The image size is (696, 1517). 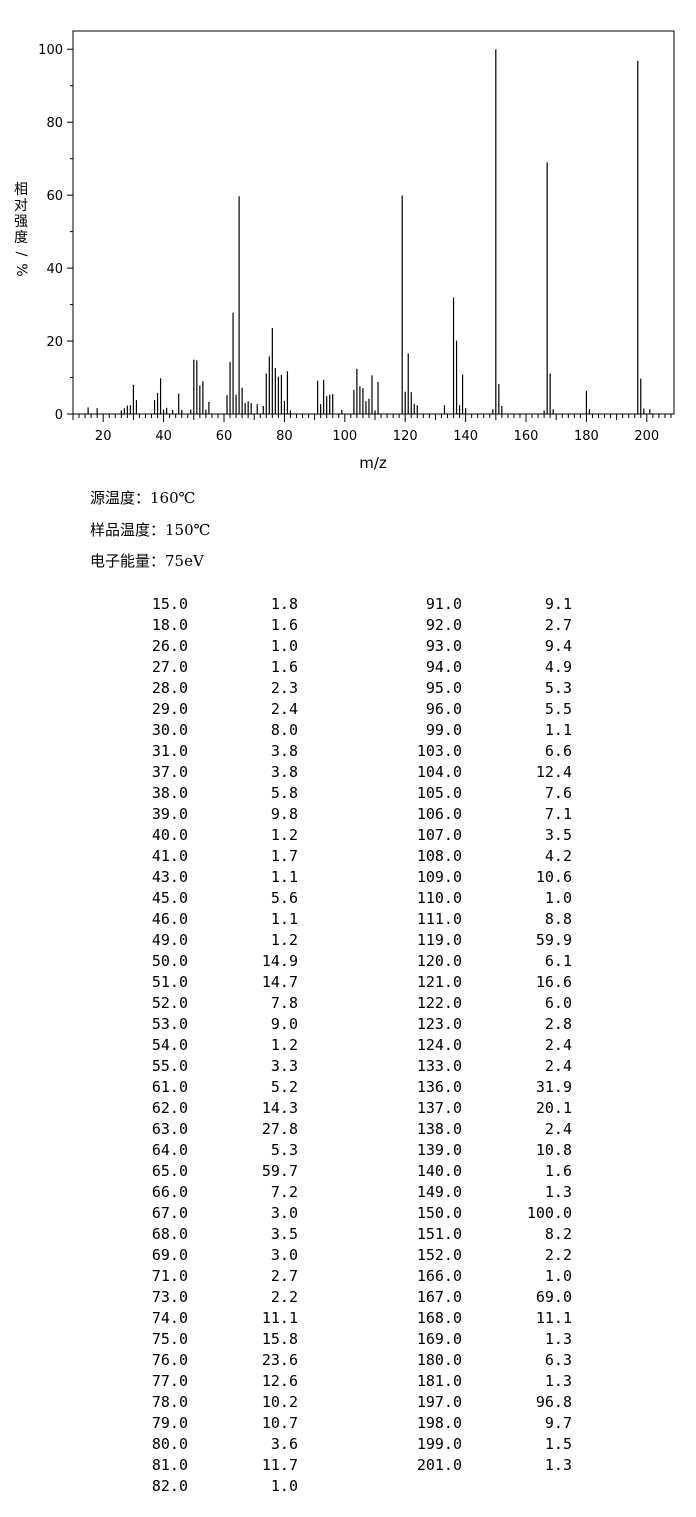 What do you see at coordinates (348, 1129) in the screenshot?
I see `table-row: 138.0 2.4` at bounding box center [348, 1129].